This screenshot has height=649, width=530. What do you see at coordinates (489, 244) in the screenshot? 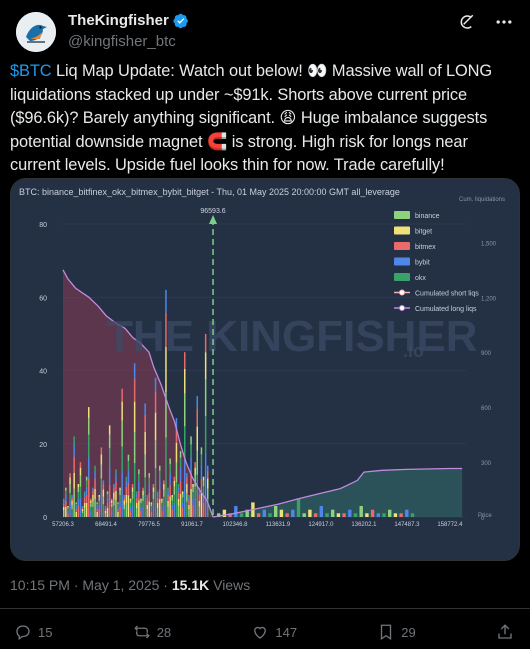
I see `right-axis-tick: 1,500` at bounding box center [489, 244].